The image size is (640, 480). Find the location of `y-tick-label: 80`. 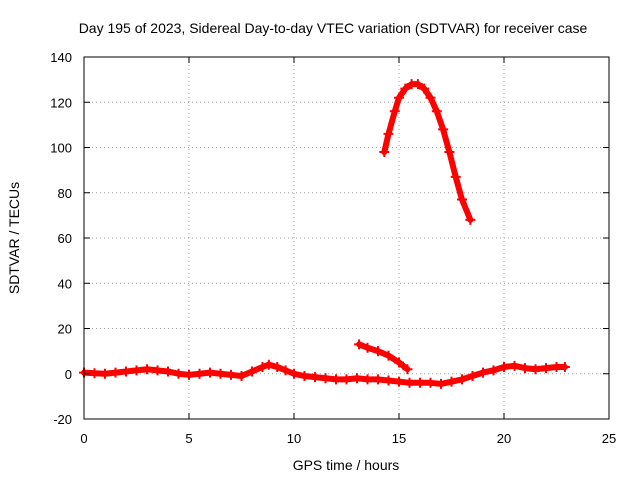

y-tick-label: 80 is located at coordinates (65, 193).